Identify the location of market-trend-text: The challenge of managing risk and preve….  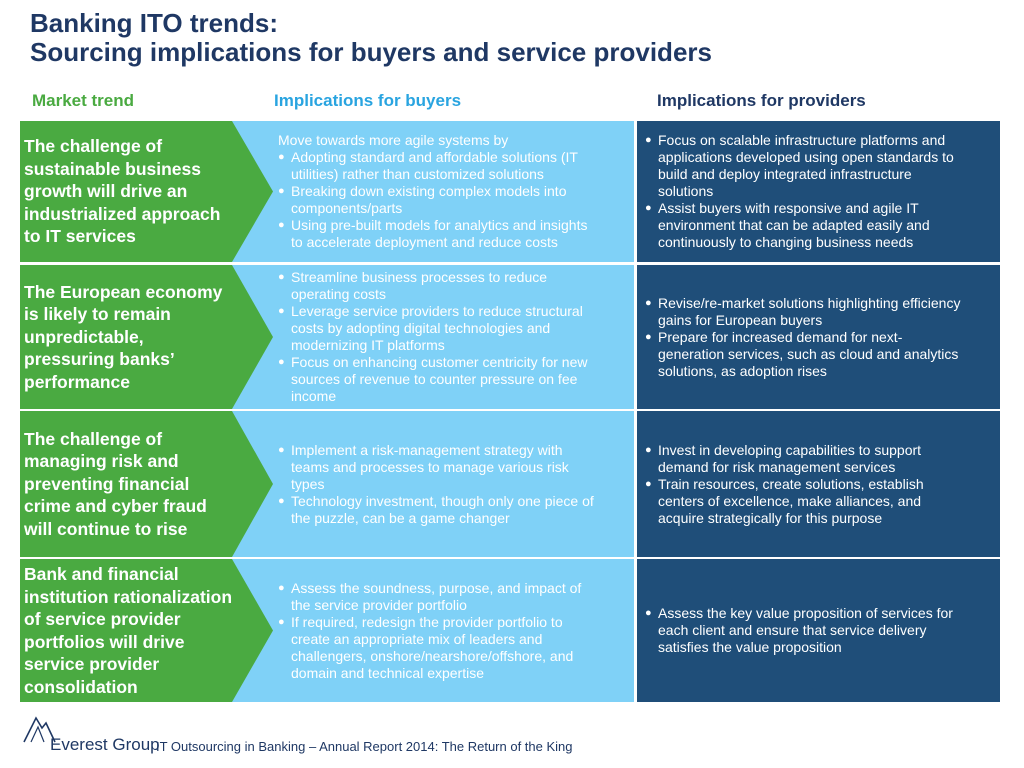
(115, 483).